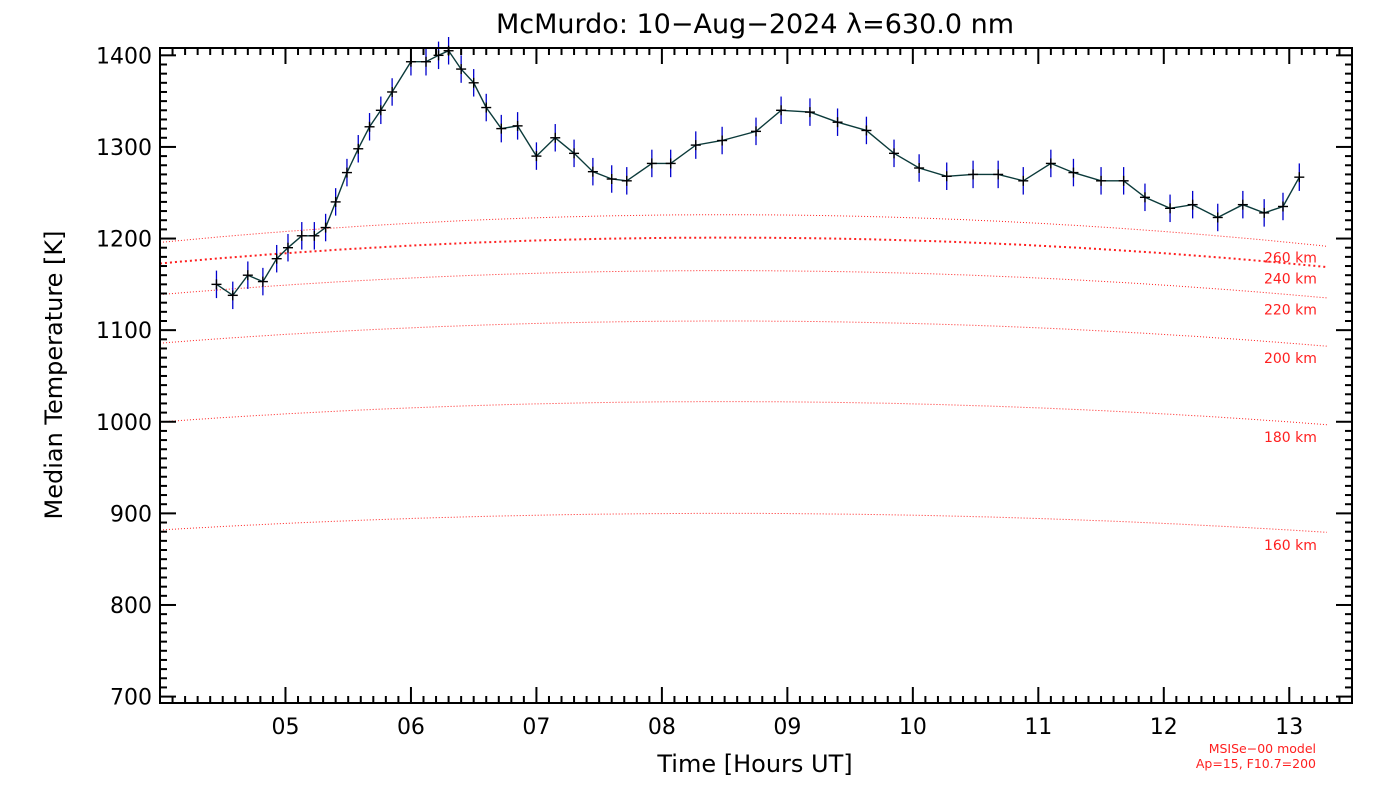 The height and width of the screenshot is (800, 1400). What do you see at coordinates (131, 514) in the screenshot?
I see `y-tick-label: 900` at bounding box center [131, 514].